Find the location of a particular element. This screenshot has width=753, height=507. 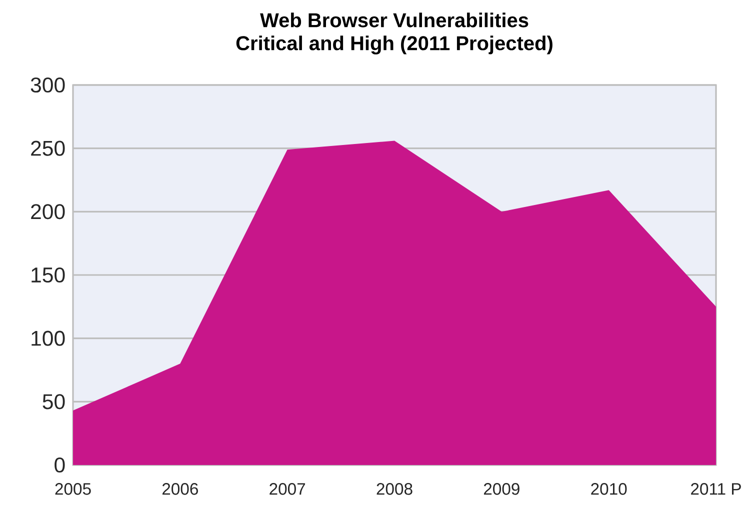

x-tick-label: 2011 P is located at coordinates (716, 489).